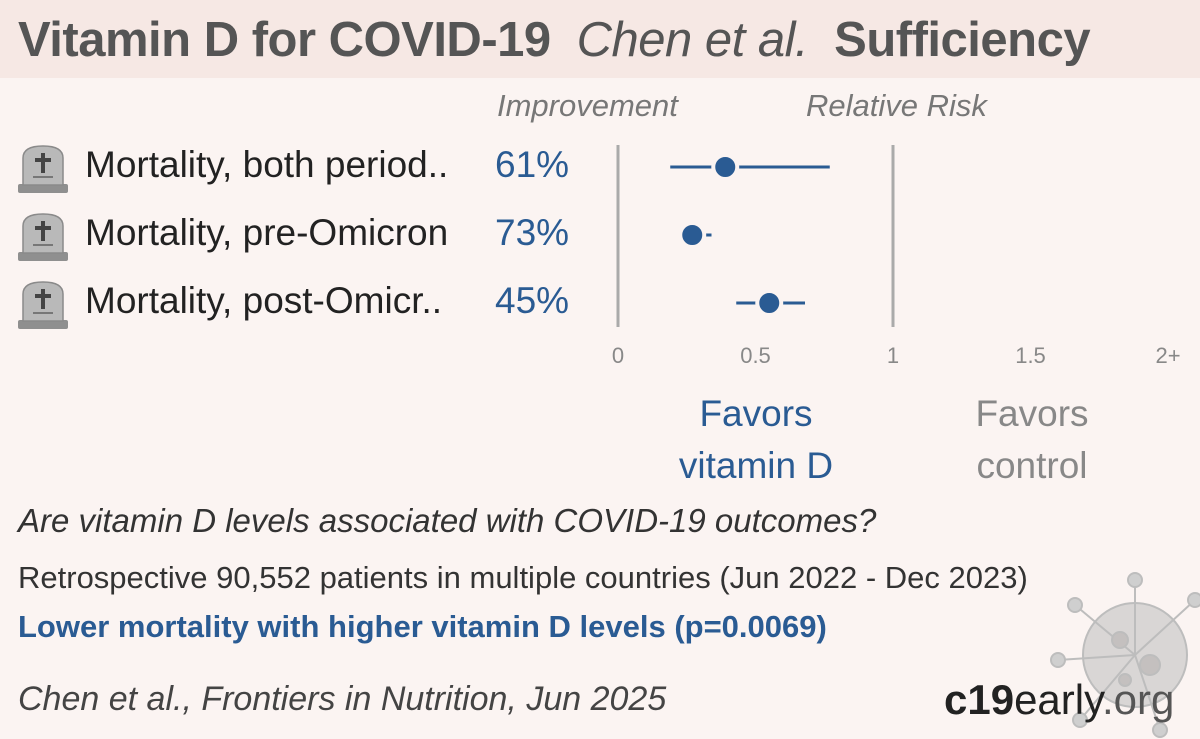 This screenshot has width=1200, height=739. I want to click on brand-bold: c19, so click(979, 699).